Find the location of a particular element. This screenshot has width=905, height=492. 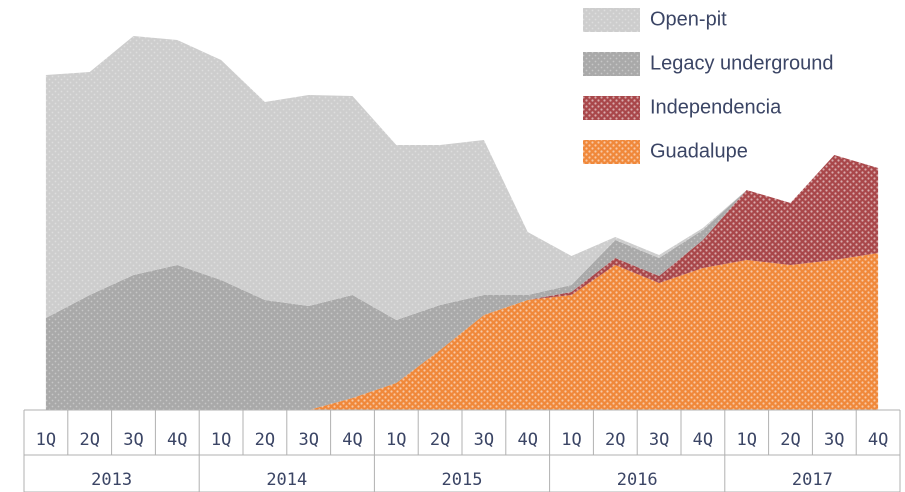

x-group-label: 2015 is located at coordinates (462, 480).